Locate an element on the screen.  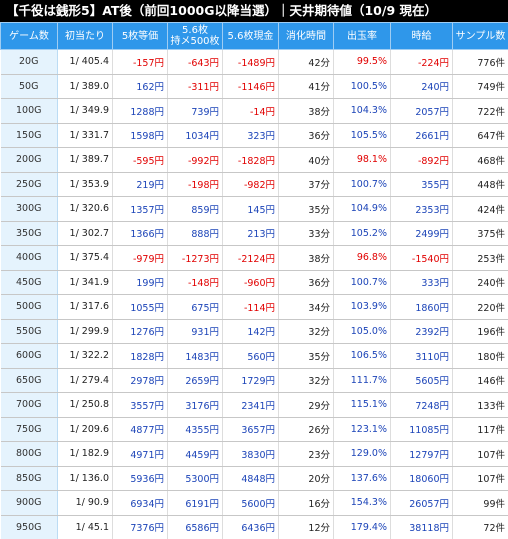
cell-value-5-equal: -157円 is located at coordinates (140, 62).